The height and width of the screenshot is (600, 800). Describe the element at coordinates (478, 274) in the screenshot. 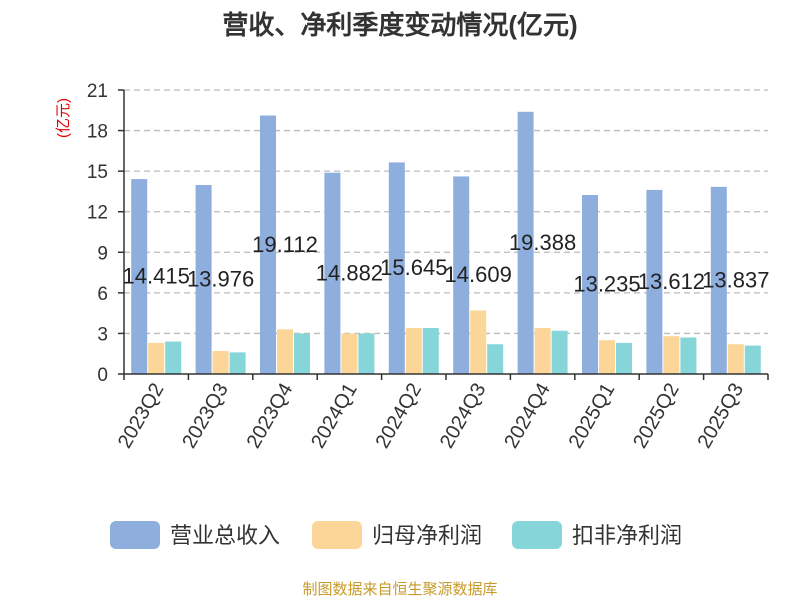

I see `data-label: 14.609` at that location.